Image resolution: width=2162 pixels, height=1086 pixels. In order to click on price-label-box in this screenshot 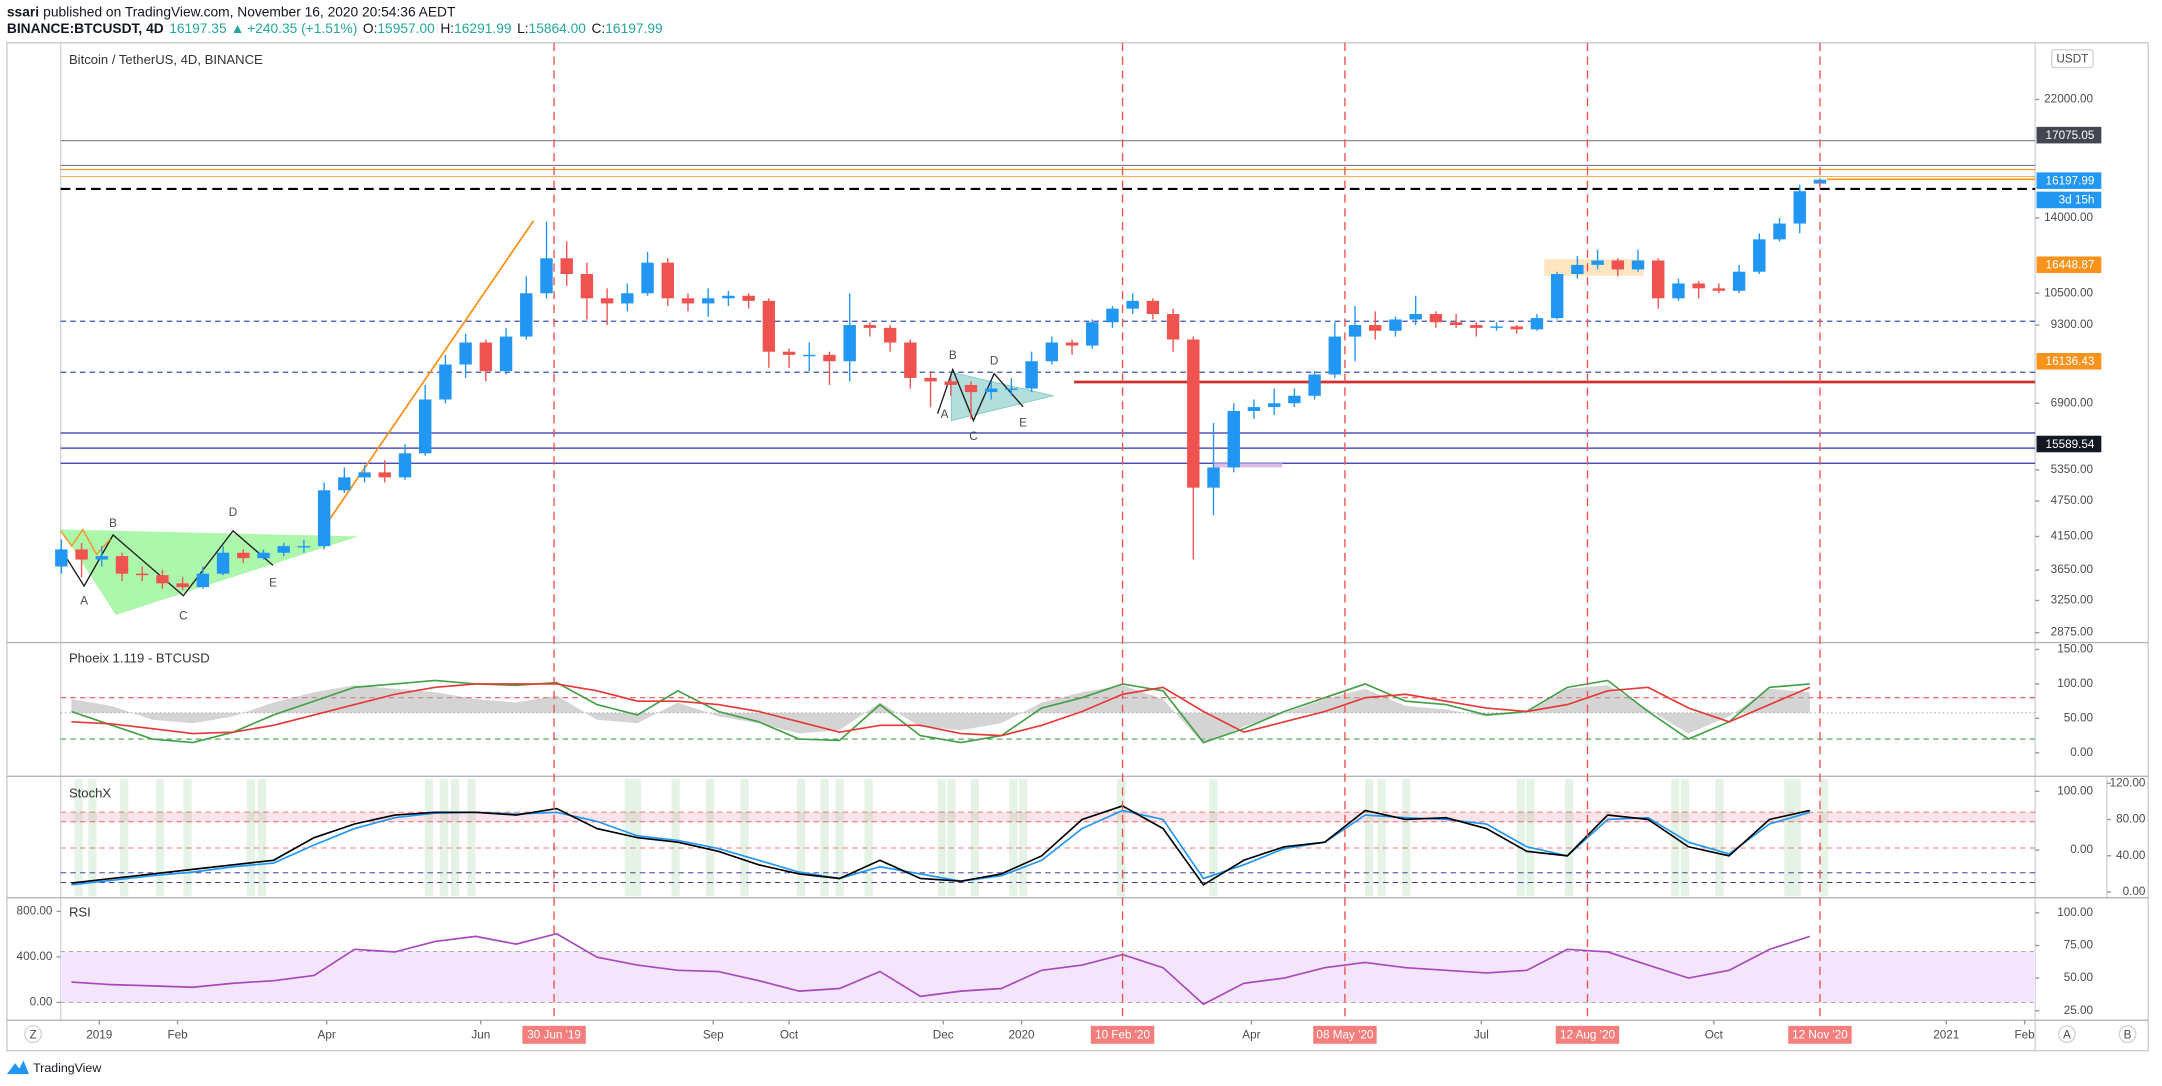, I will do `click(2069, 180)`.